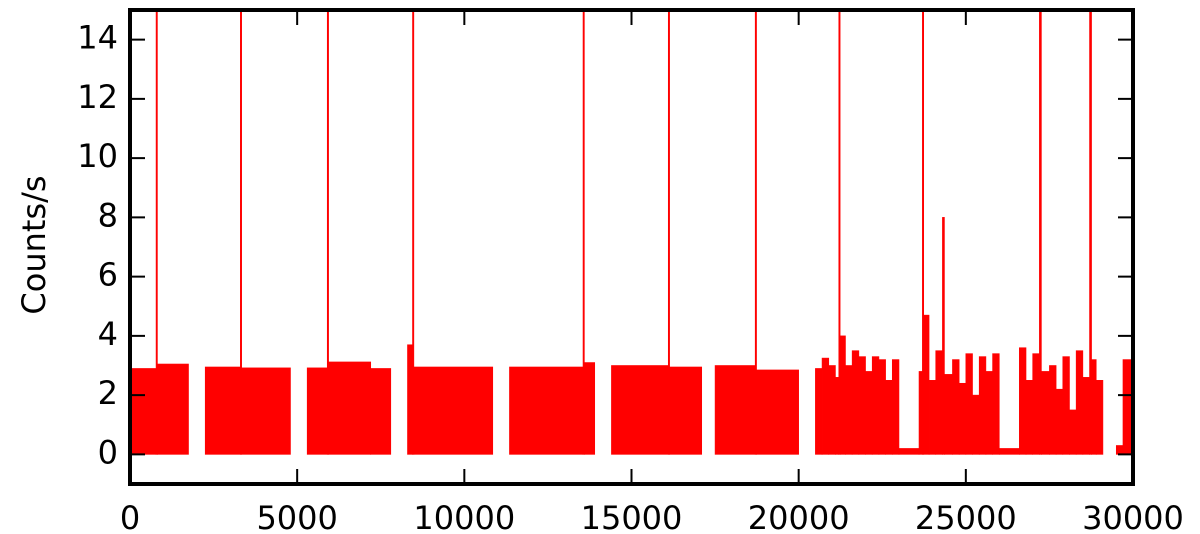 Image resolution: width=1200 pixels, height=534 pixels. I want to click on y-tick-label: 6, so click(108, 275).